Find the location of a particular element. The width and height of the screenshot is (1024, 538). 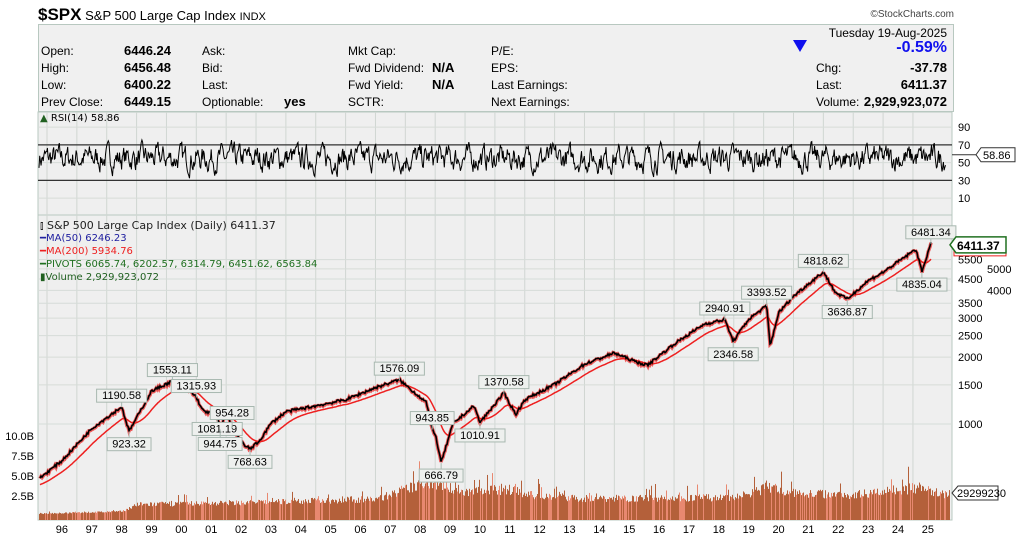

annotation-text: 1370.58 is located at coordinates (504, 383).